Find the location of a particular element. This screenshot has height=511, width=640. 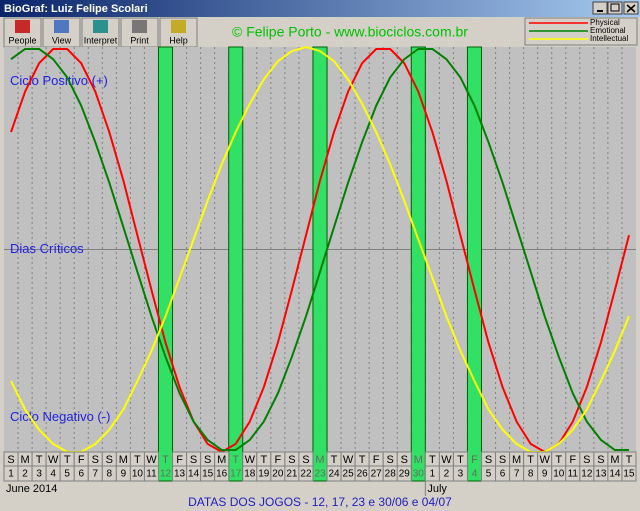

x-tick-label: 10 is located at coordinates (559, 474).